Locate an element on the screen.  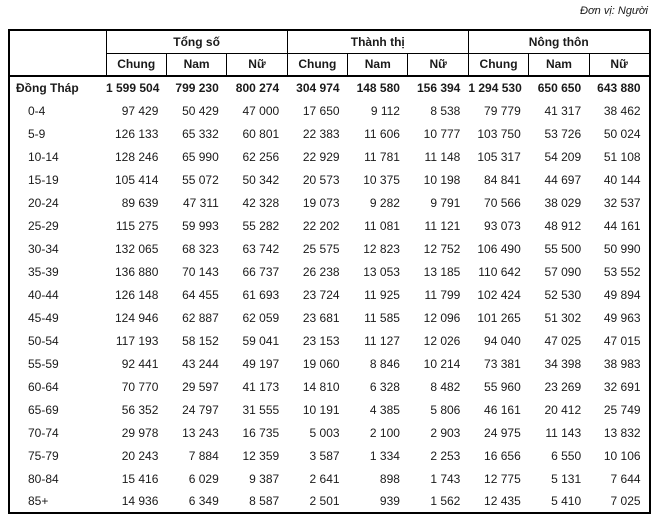
value-cell: 17 650 is located at coordinates (321, 110).